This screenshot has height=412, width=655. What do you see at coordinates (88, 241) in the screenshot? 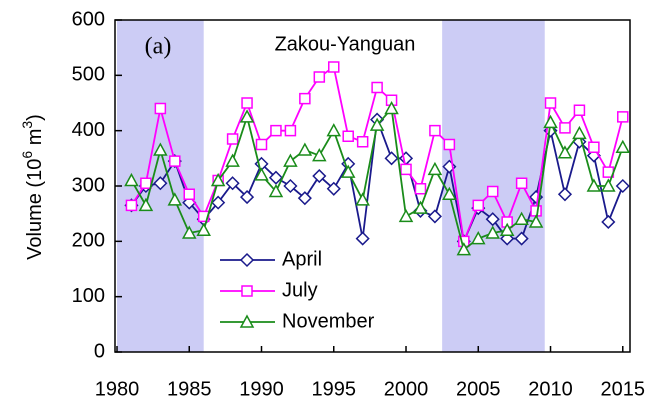
I see `y-tick-label: 200` at bounding box center [88, 241].